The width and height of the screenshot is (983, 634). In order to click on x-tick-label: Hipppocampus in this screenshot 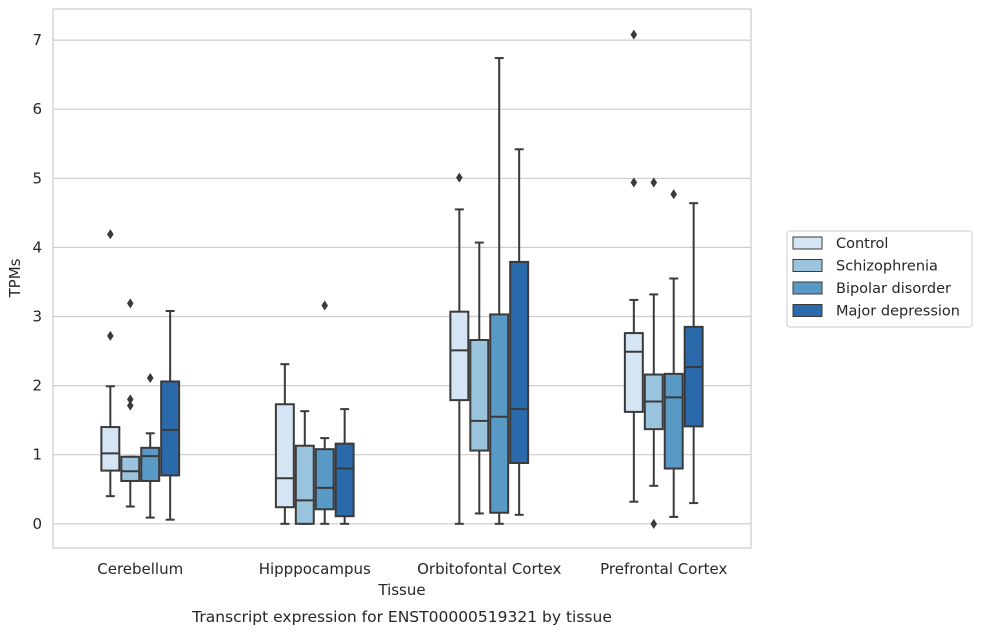, I will do `click(315, 569)`.